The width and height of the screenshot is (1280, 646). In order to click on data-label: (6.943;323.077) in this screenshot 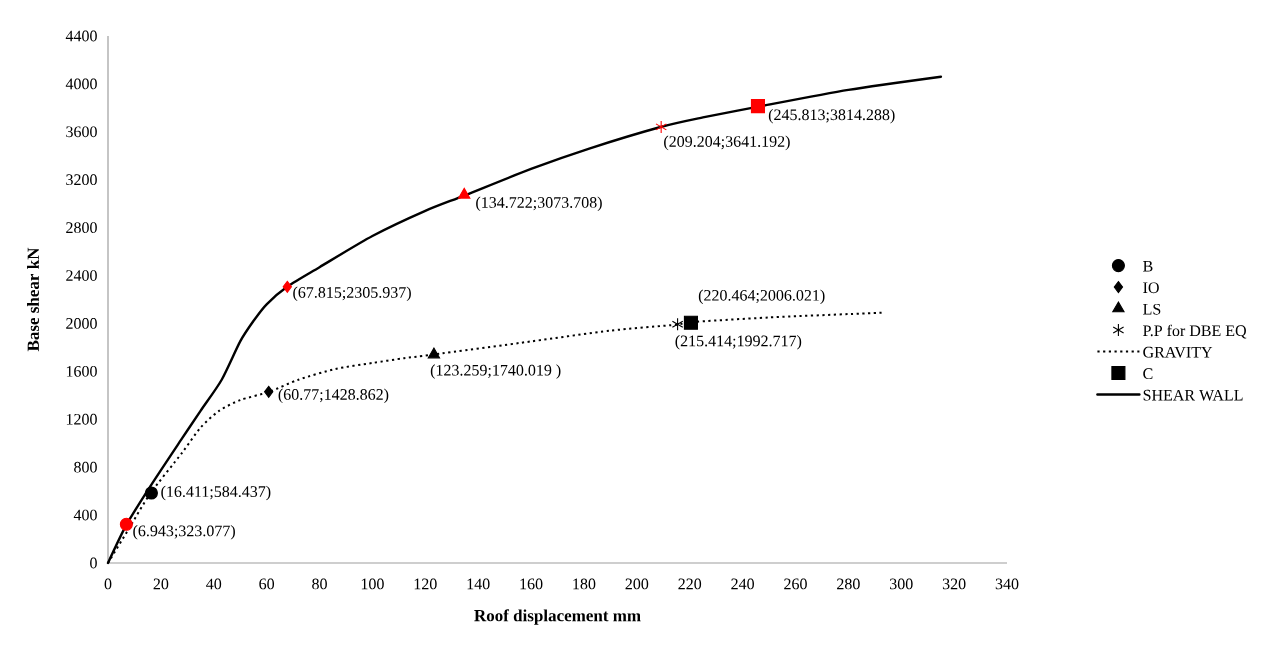, I will do `click(184, 532)`.